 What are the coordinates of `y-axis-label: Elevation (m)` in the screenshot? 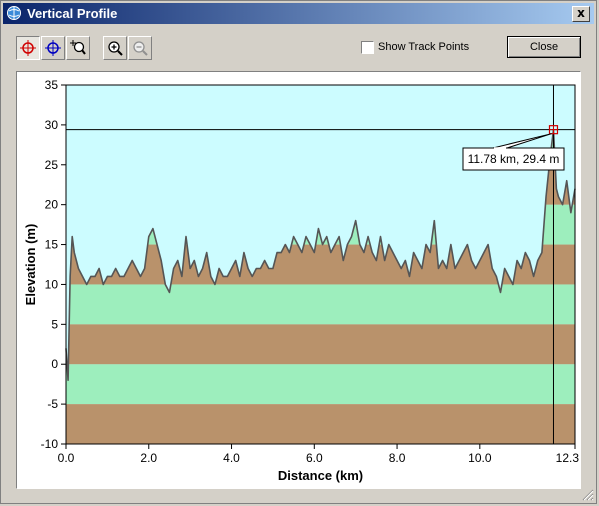 It's located at (30, 265).